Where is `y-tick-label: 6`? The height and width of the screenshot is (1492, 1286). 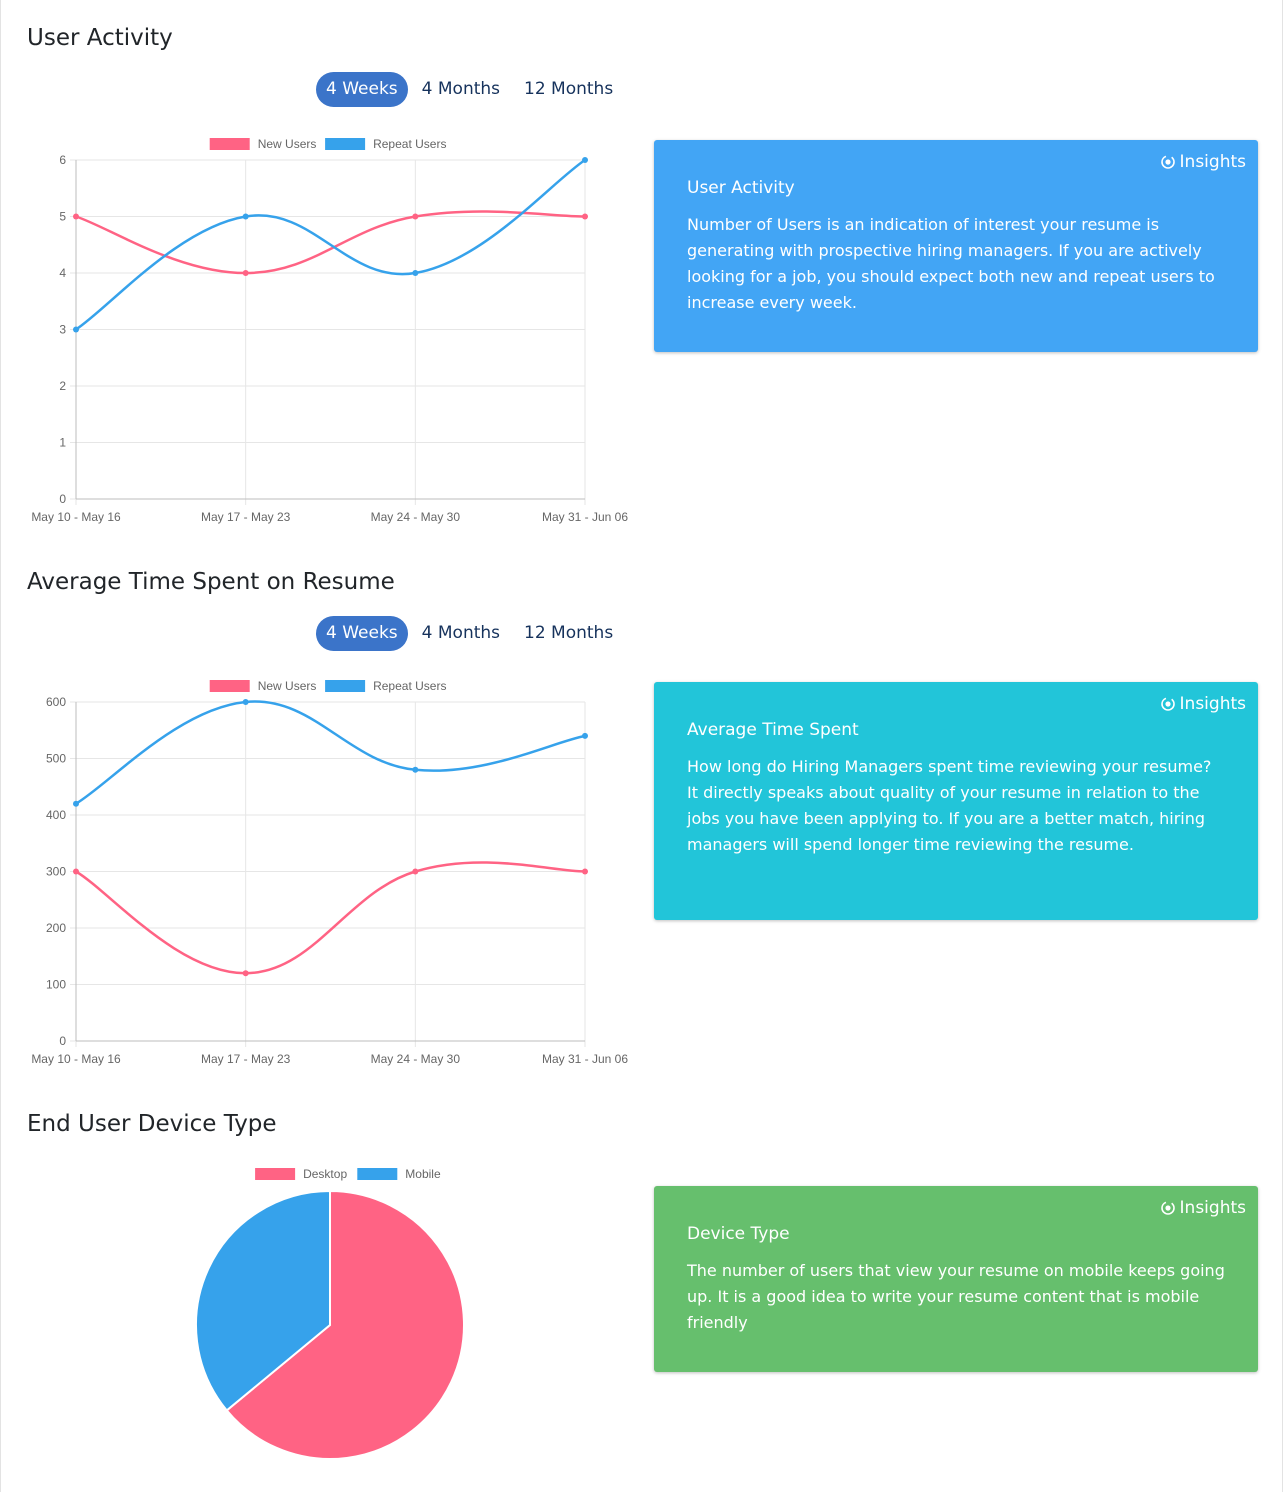
y-tick-label: 6 is located at coordinates (62, 160).